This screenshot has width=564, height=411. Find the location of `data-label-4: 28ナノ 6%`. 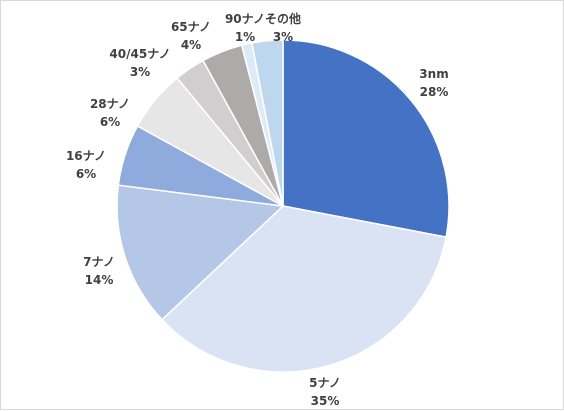

data-label-4: 28ナノ 6% is located at coordinates (110, 113).